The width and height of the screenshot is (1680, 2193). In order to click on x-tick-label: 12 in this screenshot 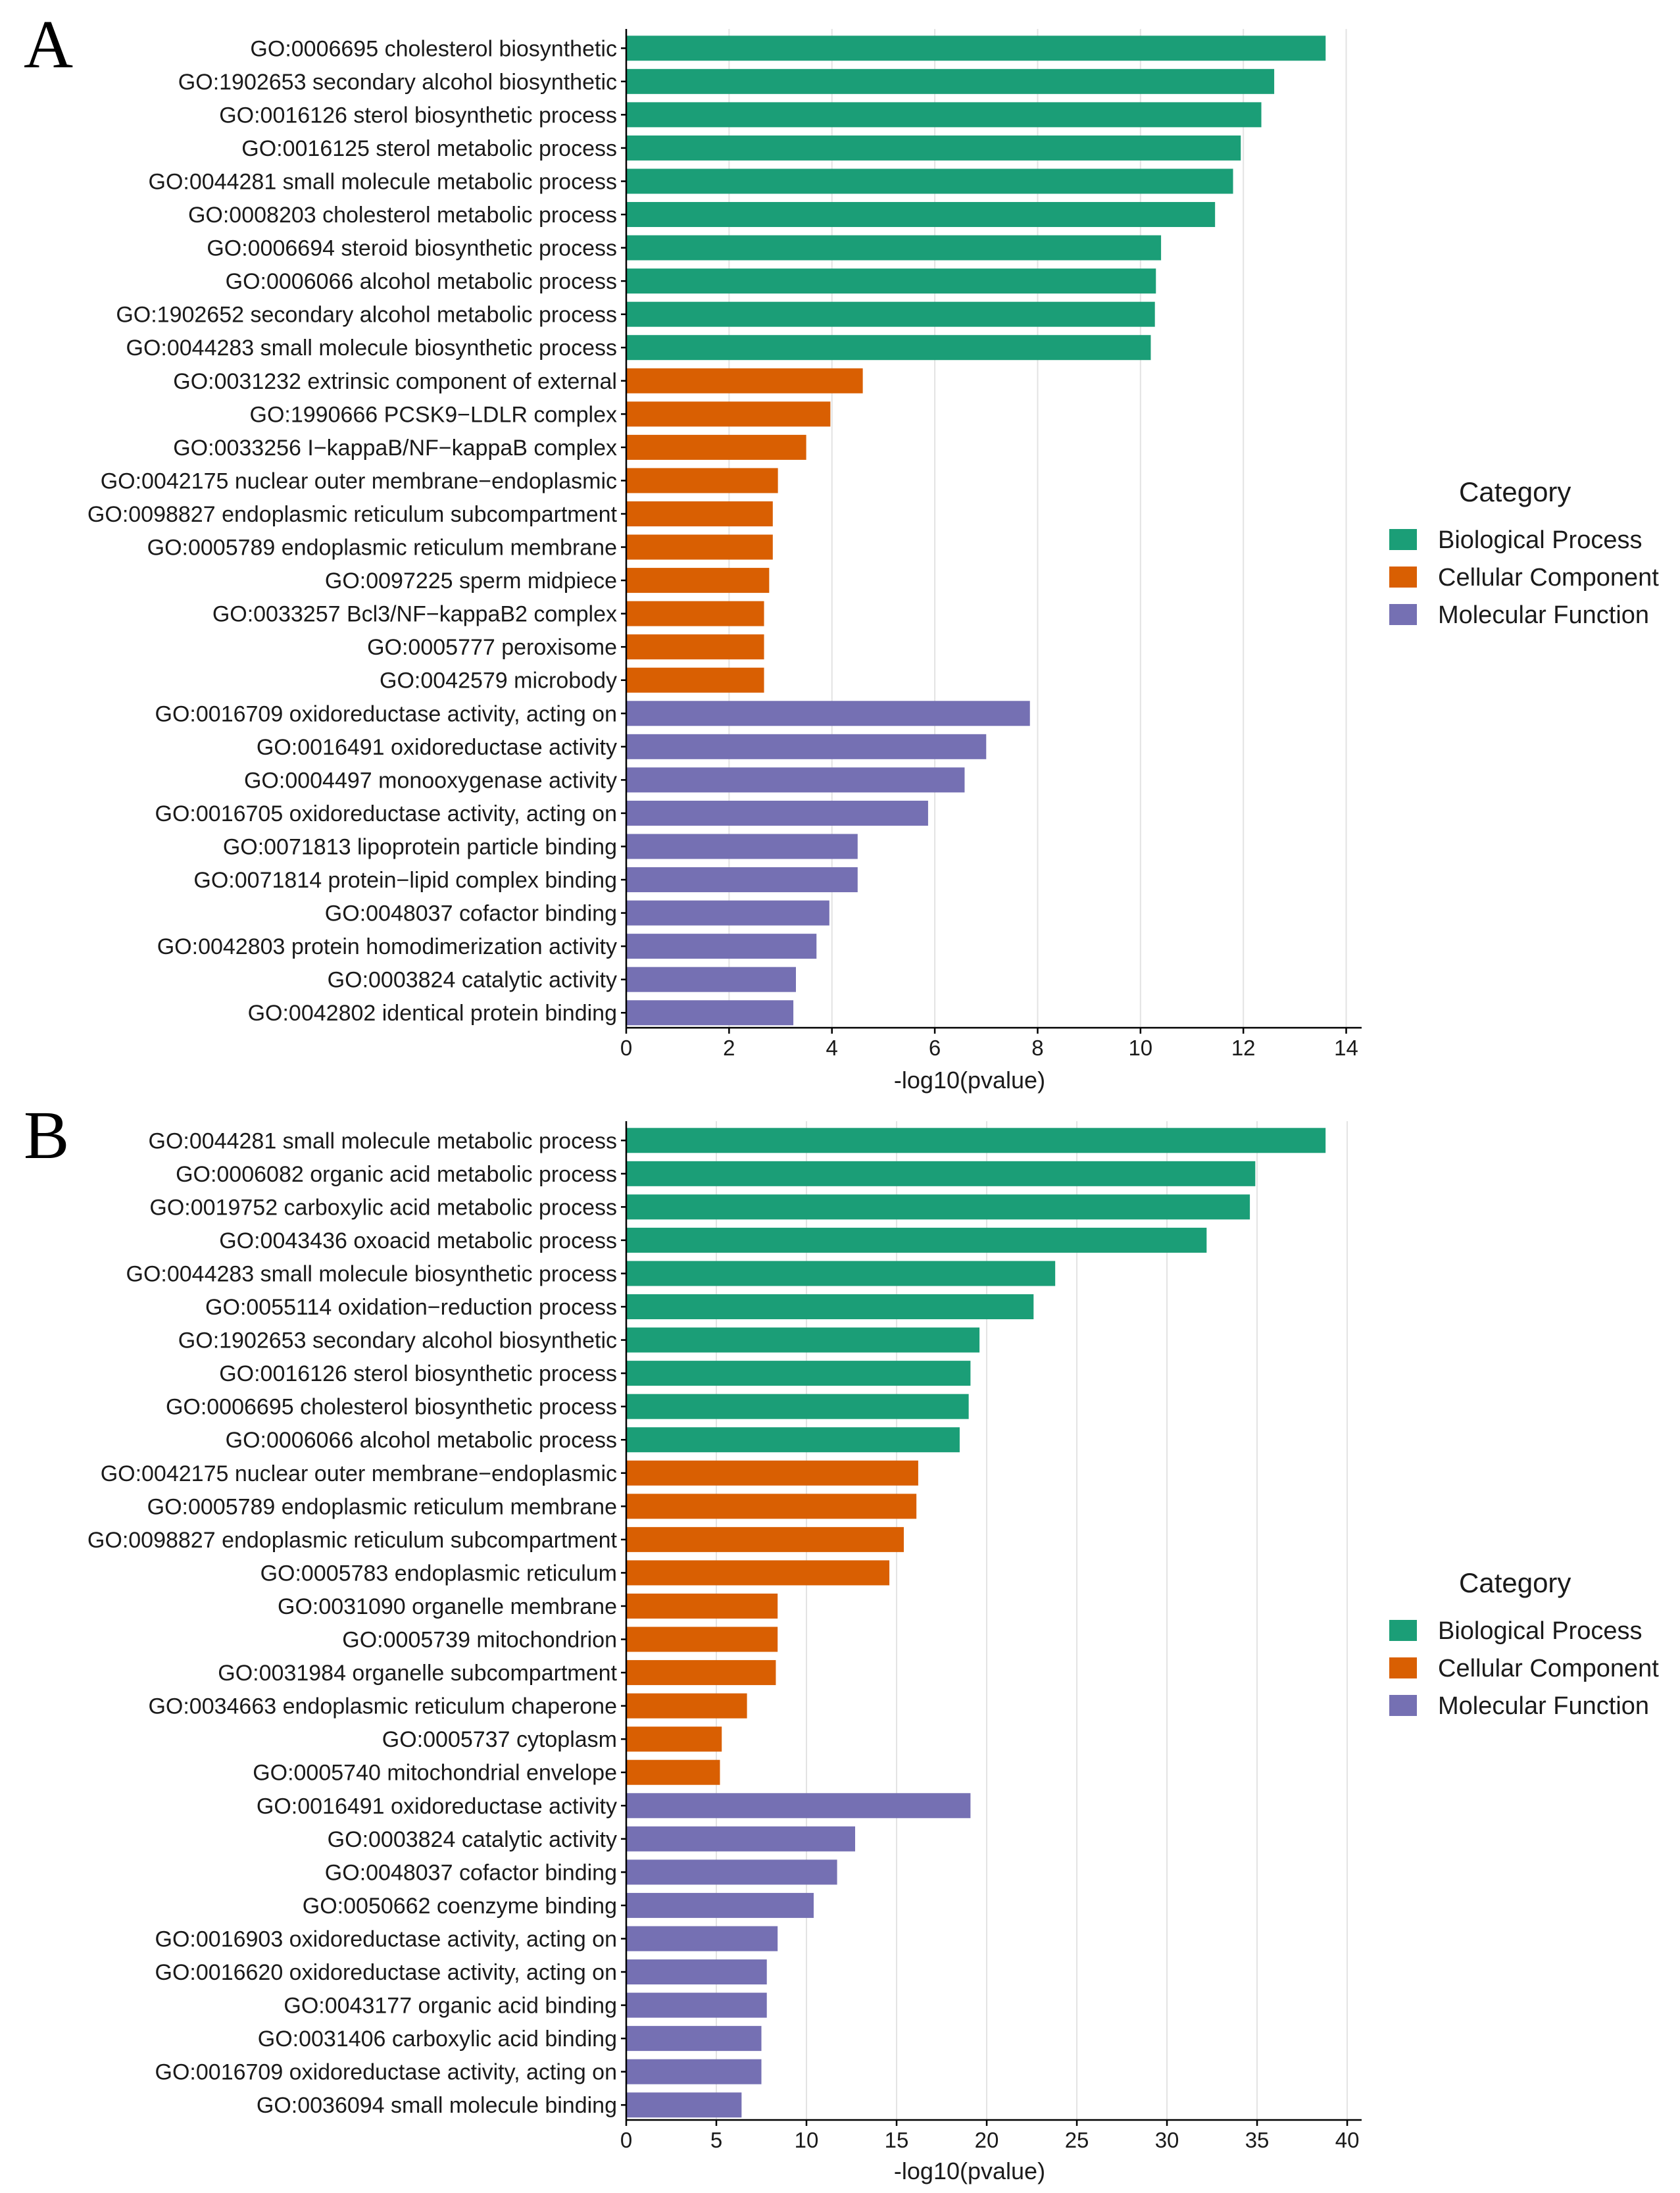, I will do `click(1243, 1048)`.